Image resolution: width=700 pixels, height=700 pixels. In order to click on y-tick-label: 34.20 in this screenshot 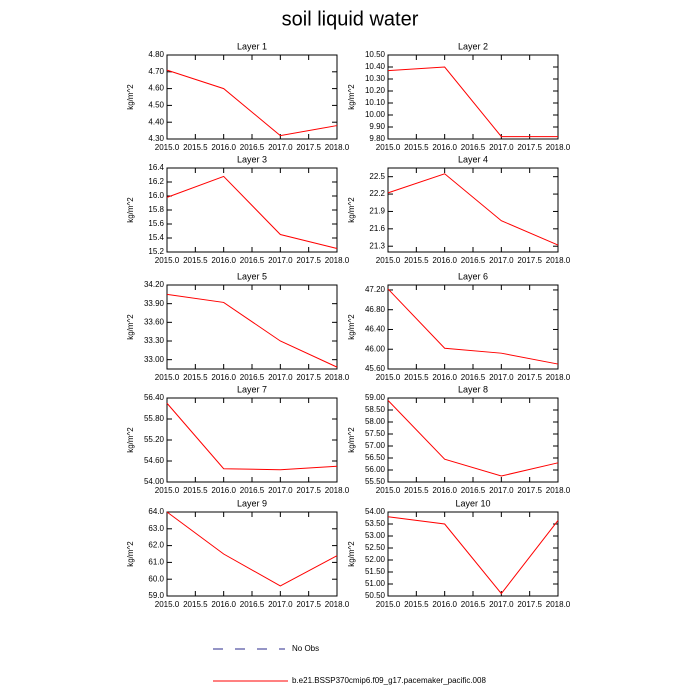, I will do `click(154, 284)`.